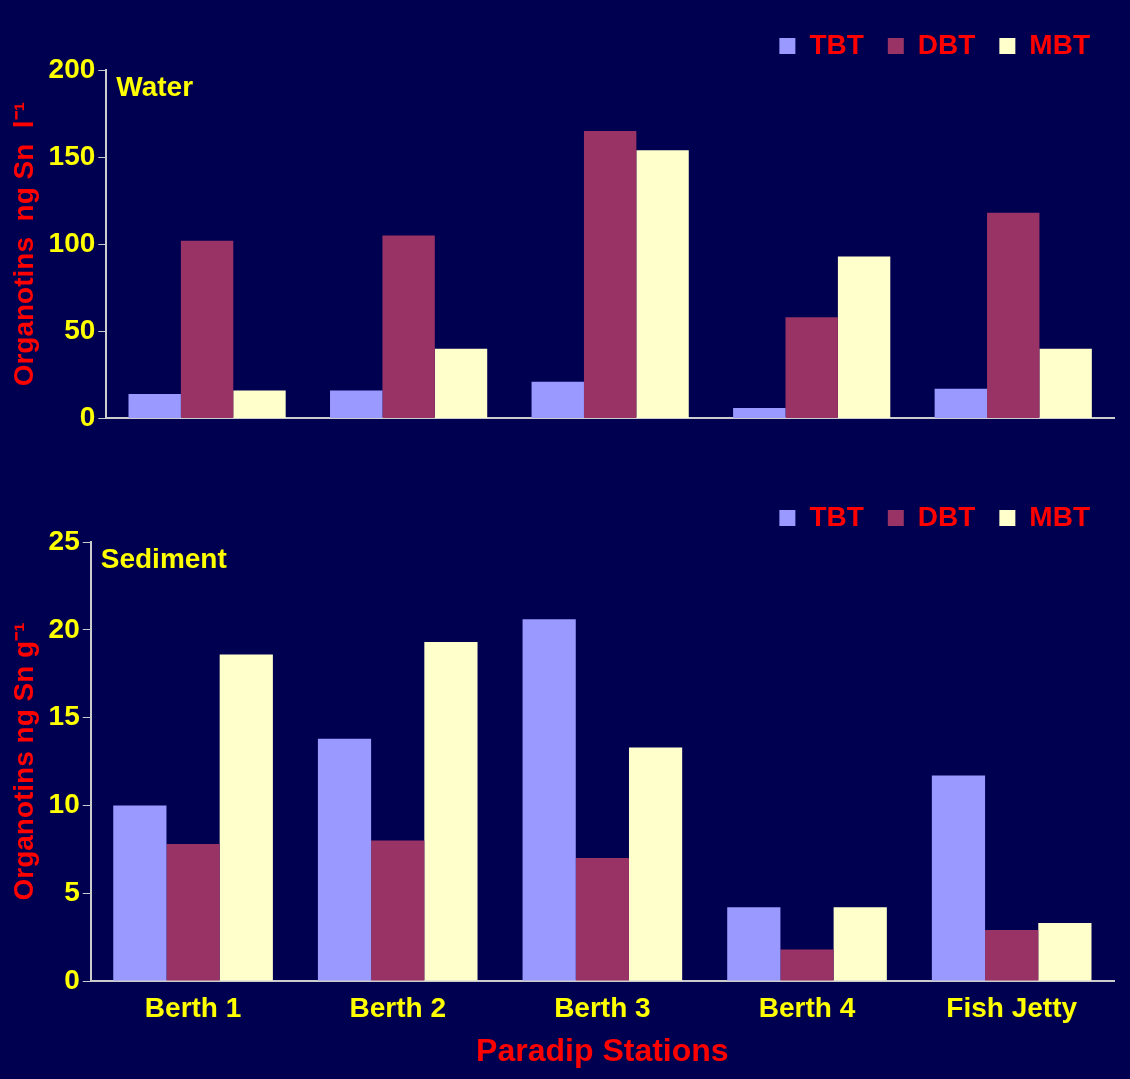 This screenshot has height=1079, width=1130. What do you see at coordinates (193, 1007) in the screenshot?
I see `x-tick-label: Berth 1` at bounding box center [193, 1007].